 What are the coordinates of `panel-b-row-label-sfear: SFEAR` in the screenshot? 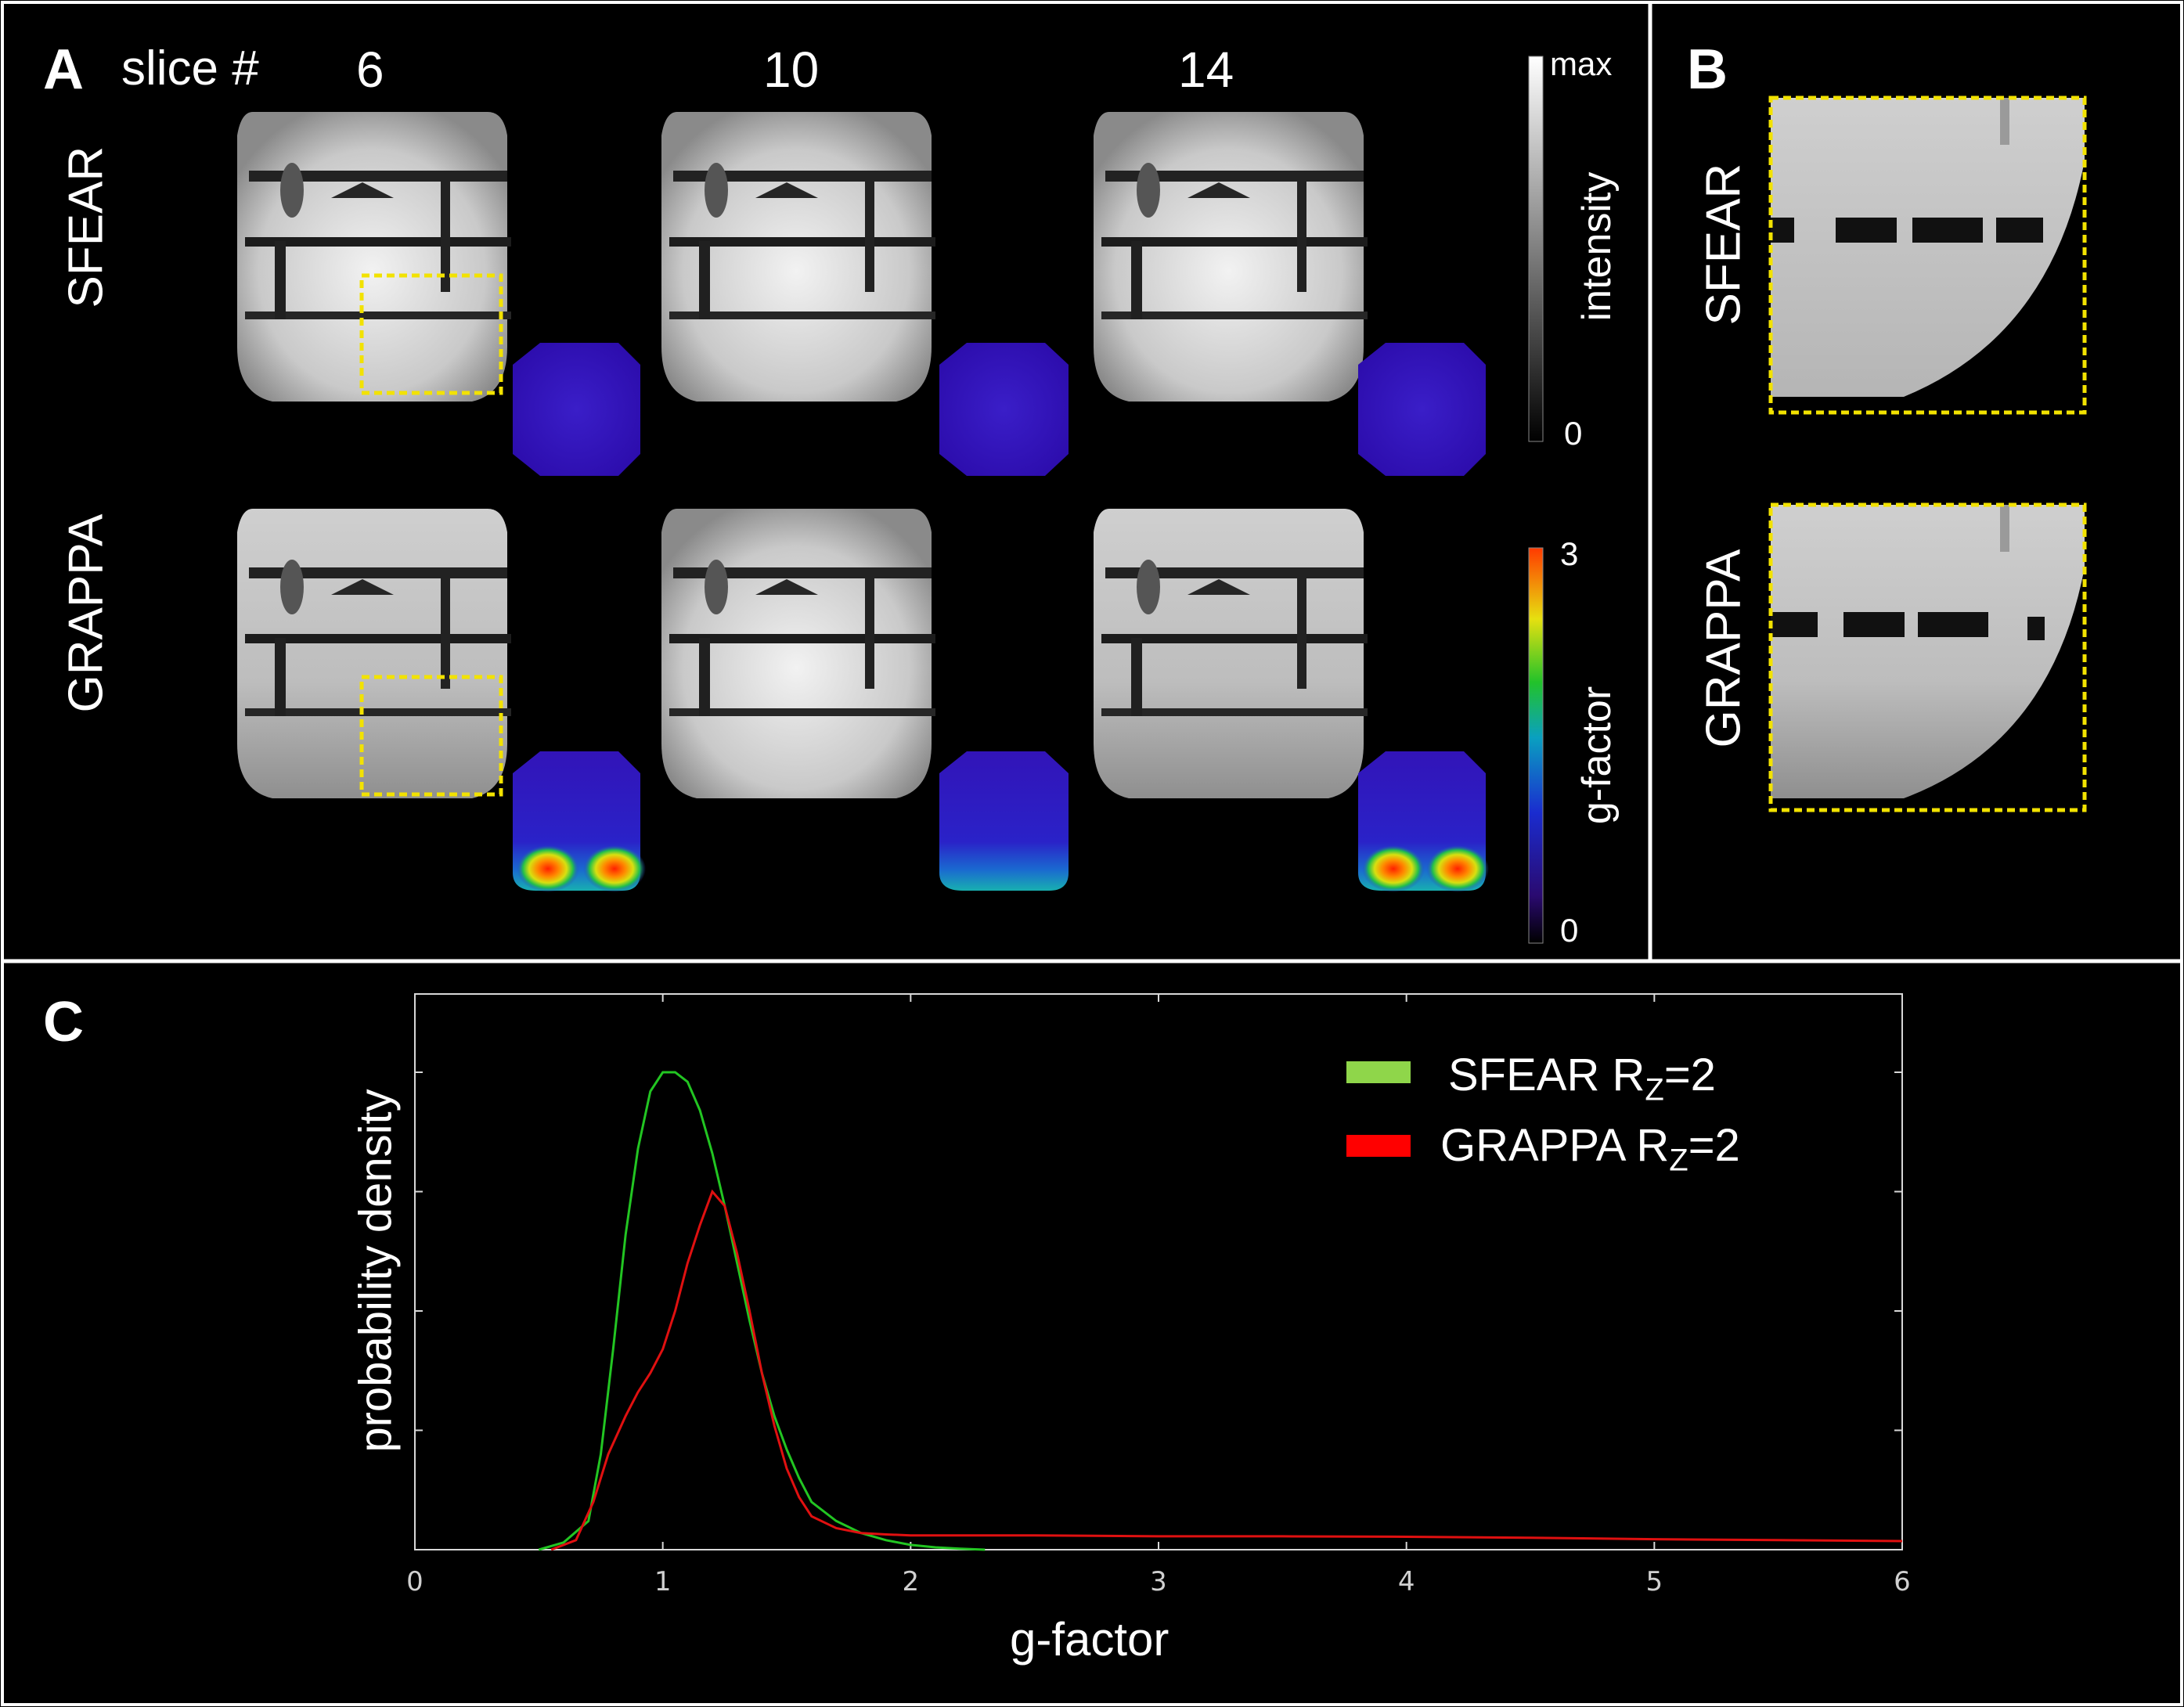 It's located at (1723, 245).